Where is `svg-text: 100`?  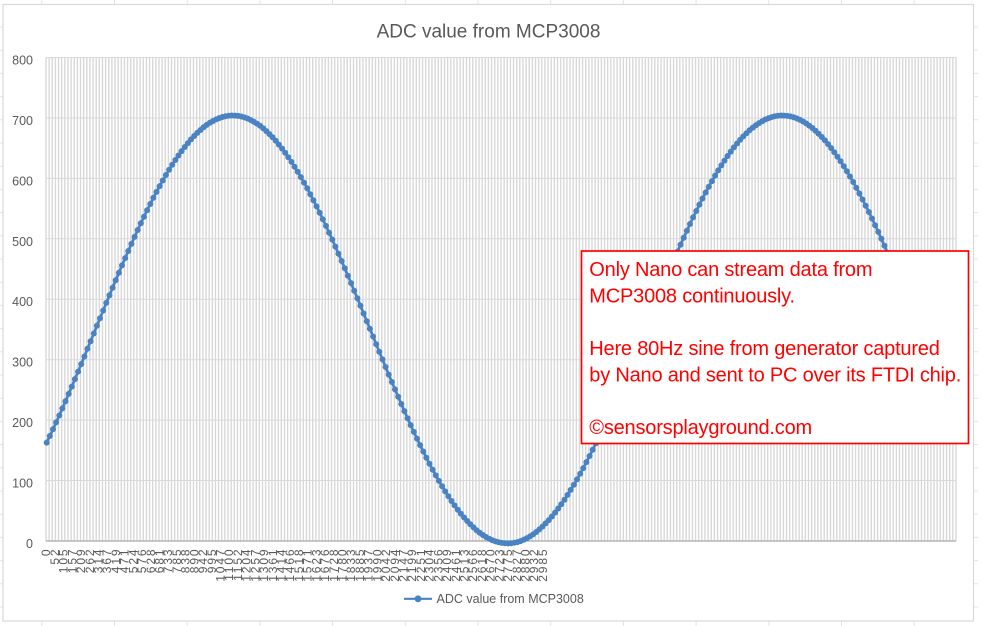 svg-text: 100 is located at coordinates (22, 484).